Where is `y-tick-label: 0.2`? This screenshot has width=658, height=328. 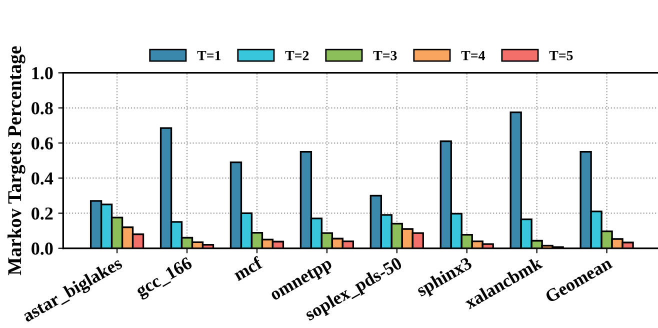 y-tick-label: 0.2 is located at coordinates (42, 213).